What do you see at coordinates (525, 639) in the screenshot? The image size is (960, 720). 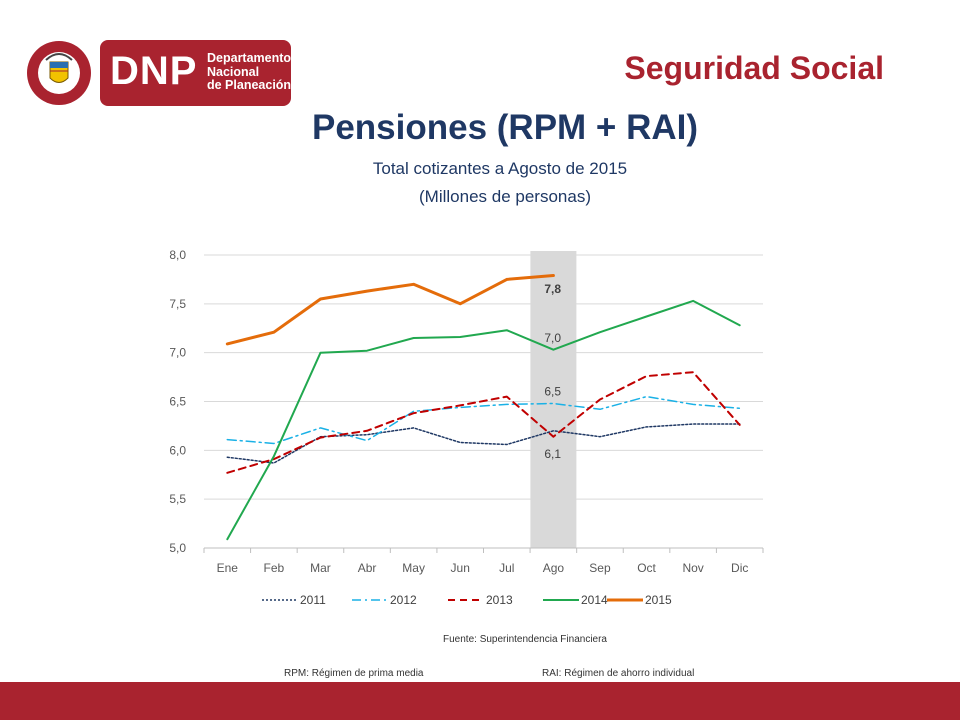 I see `source-note: Fuente: Superintendencia Financiera` at bounding box center [525, 639].